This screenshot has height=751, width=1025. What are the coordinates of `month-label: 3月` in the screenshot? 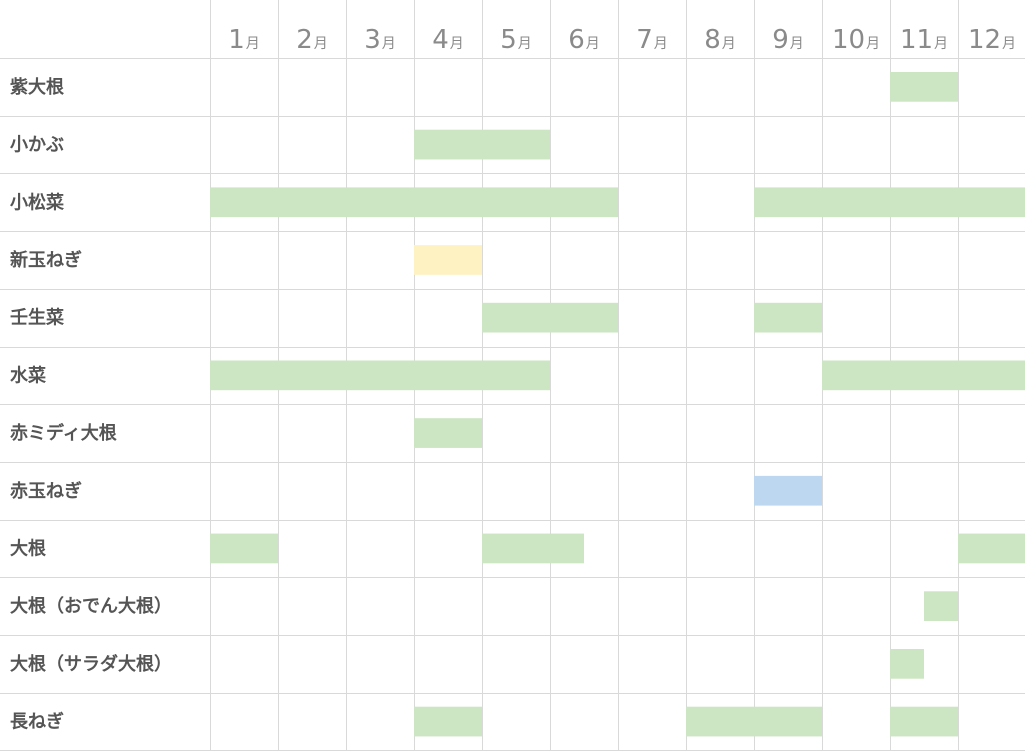 It's located at (380, 40).